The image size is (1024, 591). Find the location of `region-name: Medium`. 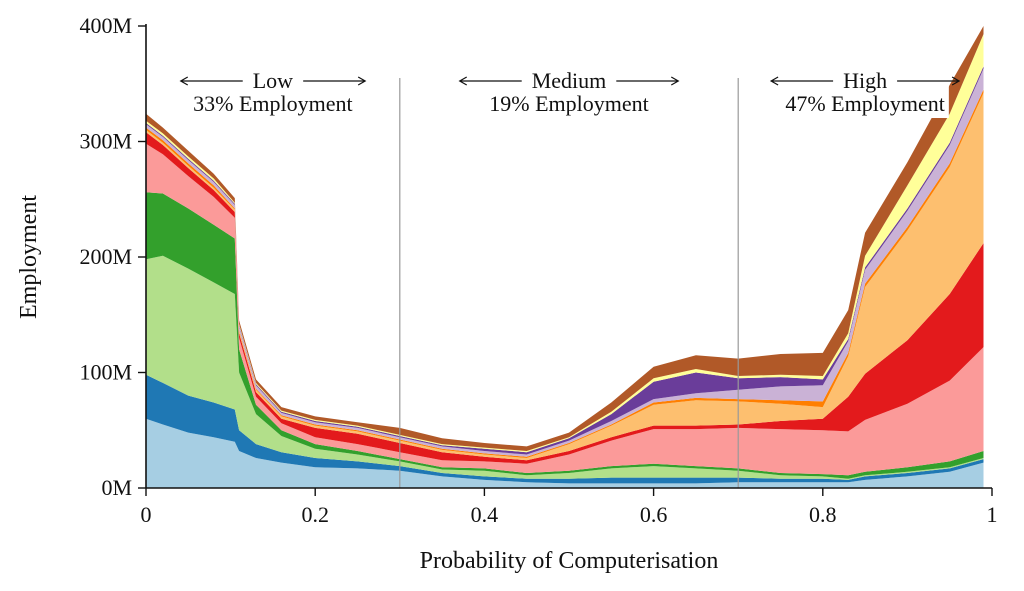

region-name: Medium is located at coordinates (569, 80).